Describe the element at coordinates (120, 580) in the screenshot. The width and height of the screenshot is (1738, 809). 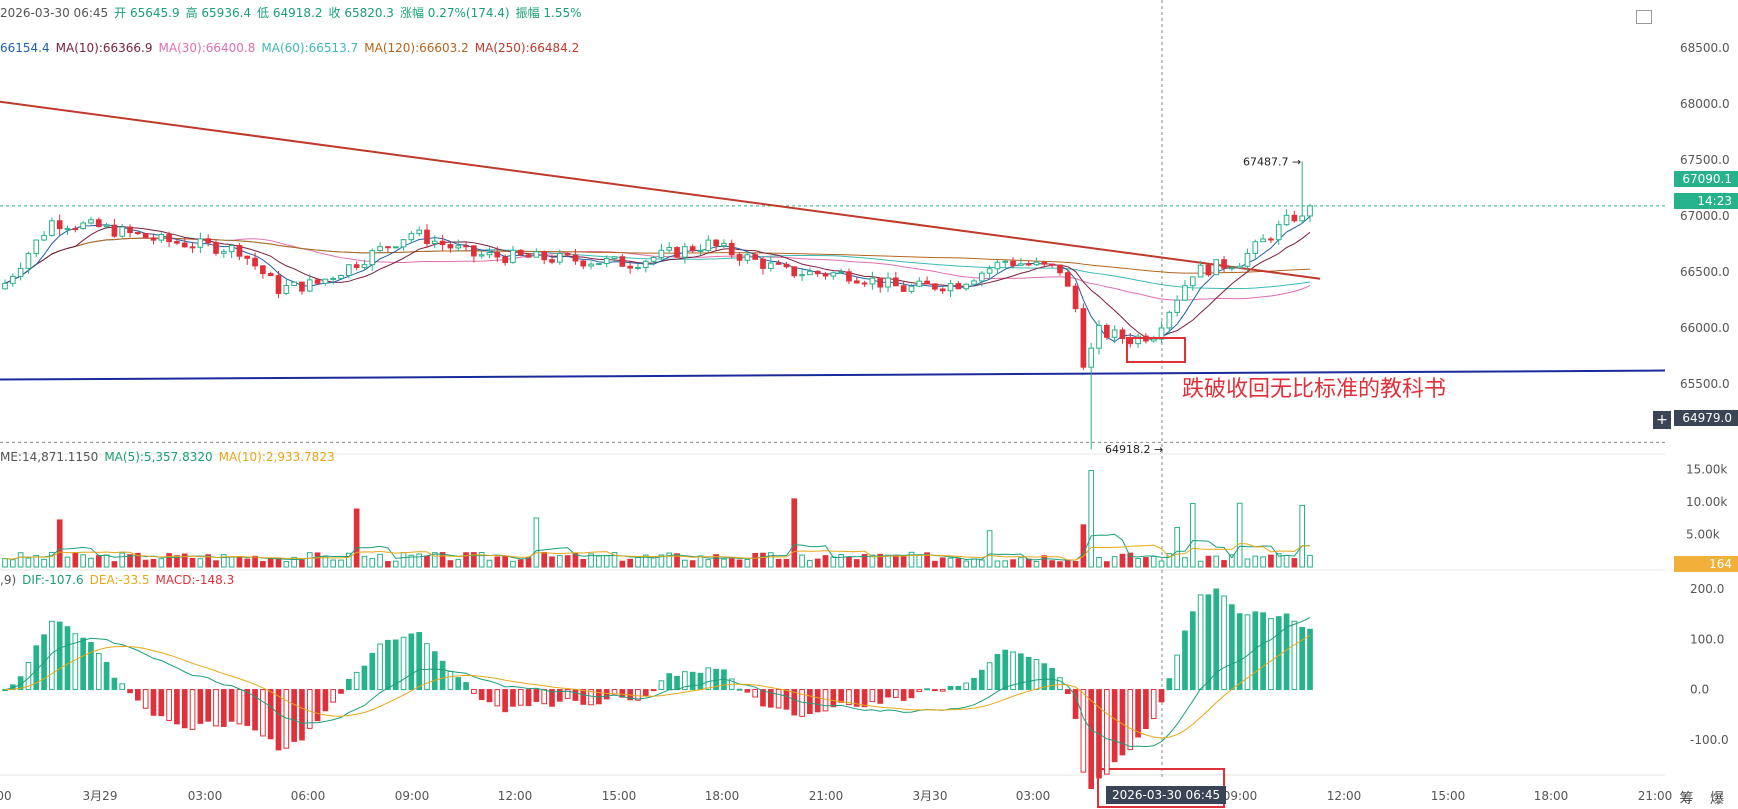
I see `macd-legend: ,9) DIF:-107.6 DEA:-33.5 MACD:-148.3` at that location.